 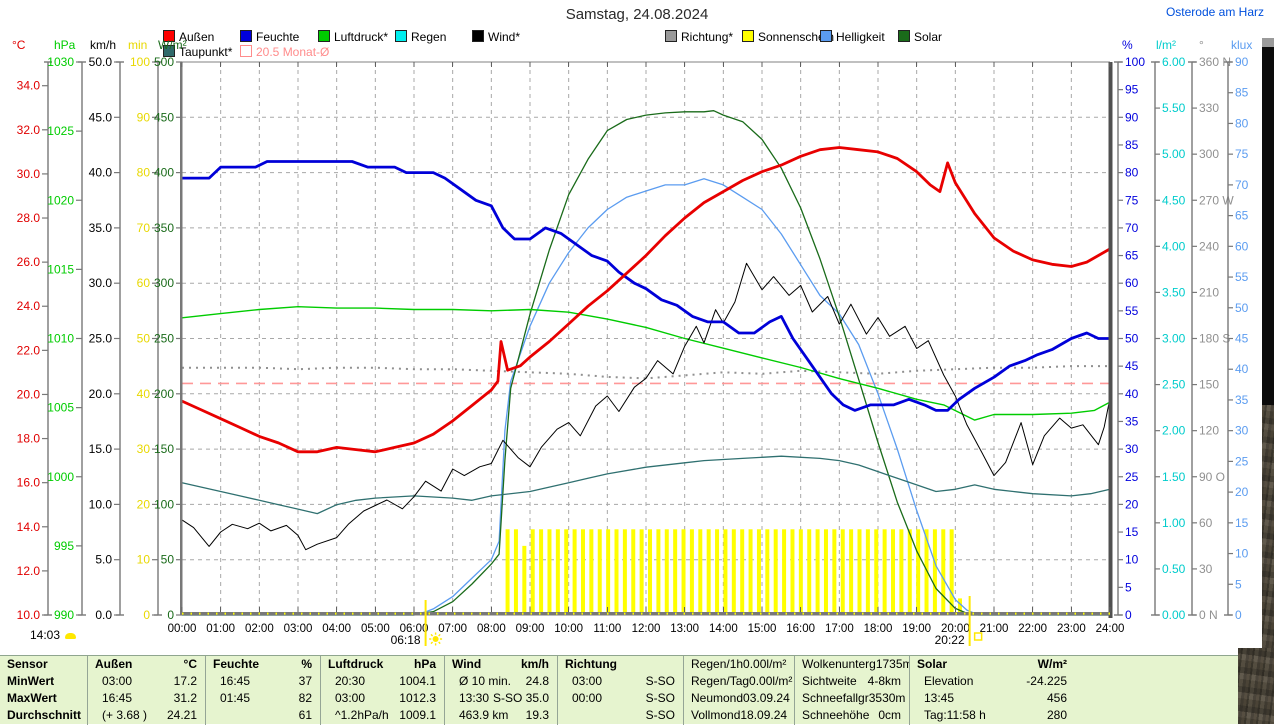 What do you see at coordinates (717, 698) in the screenshot?
I see `table-cell-label: Neumond` at bounding box center [717, 698].